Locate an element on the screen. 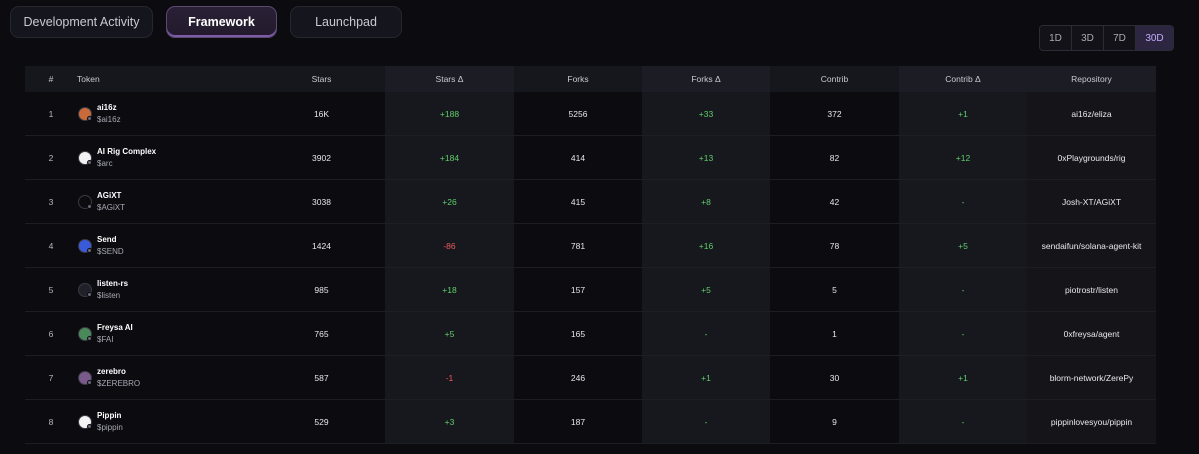 This screenshot has height=454, width=1199. token-name: zerebro is located at coordinates (111, 371).